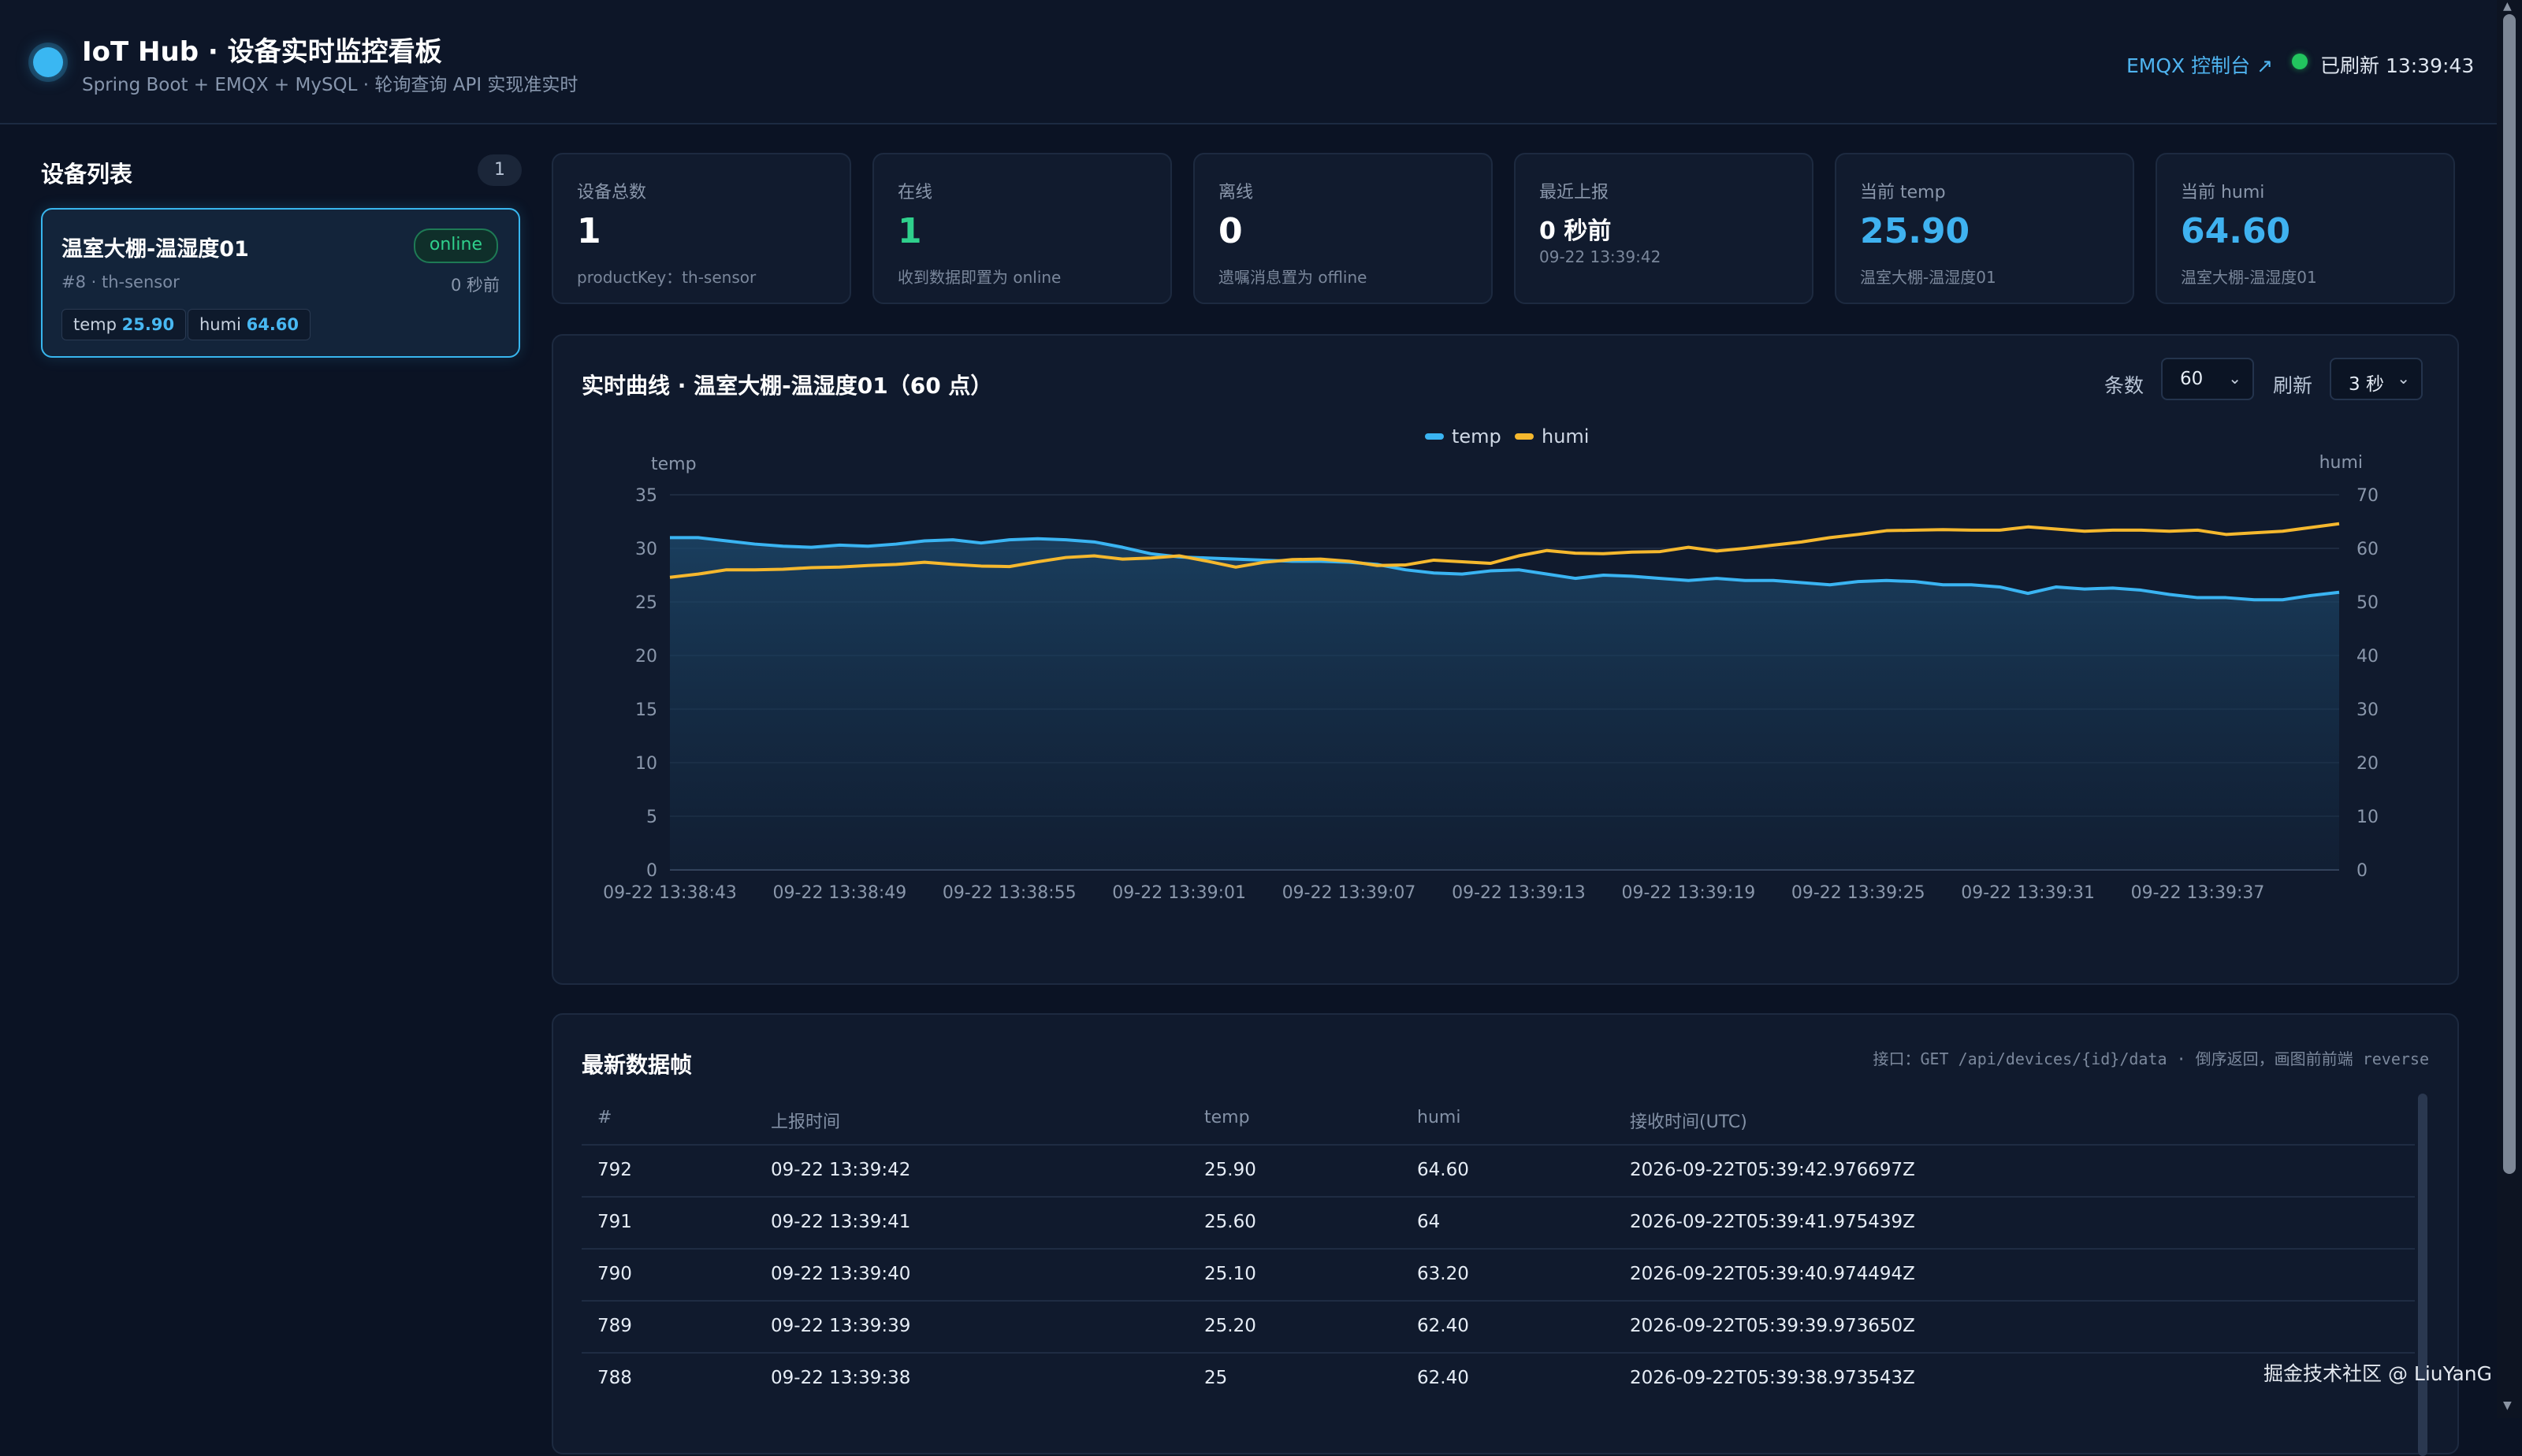 The height and width of the screenshot is (1456, 2522). What do you see at coordinates (2367, 710) in the screenshot?
I see `y-right-tick-label: 30` at bounding box center [2367, 710].